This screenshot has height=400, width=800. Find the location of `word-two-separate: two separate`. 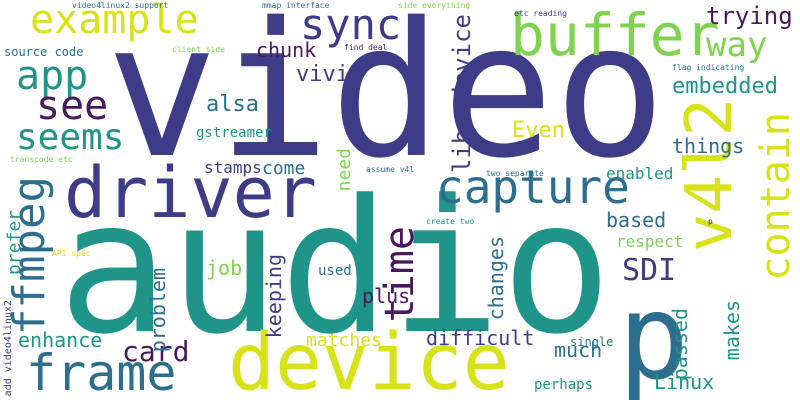

word-two-separate: two separate is located at coordinates (515, 173).